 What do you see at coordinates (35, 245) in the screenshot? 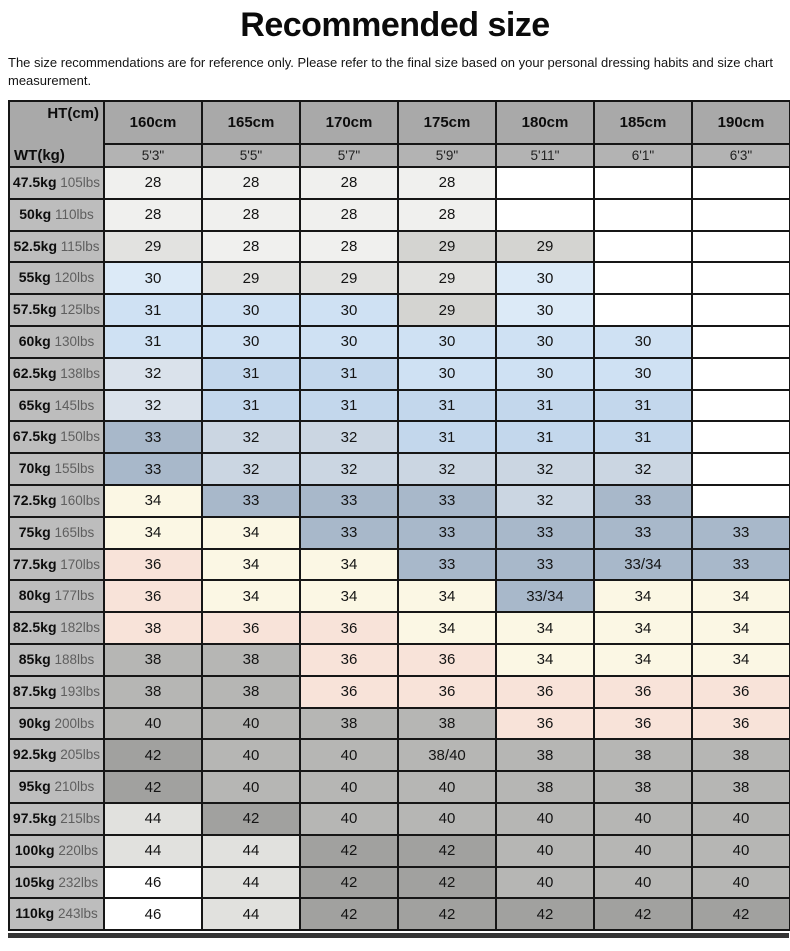
I see `weight-kg: 52.5kg` at bounding box center [35, 245].